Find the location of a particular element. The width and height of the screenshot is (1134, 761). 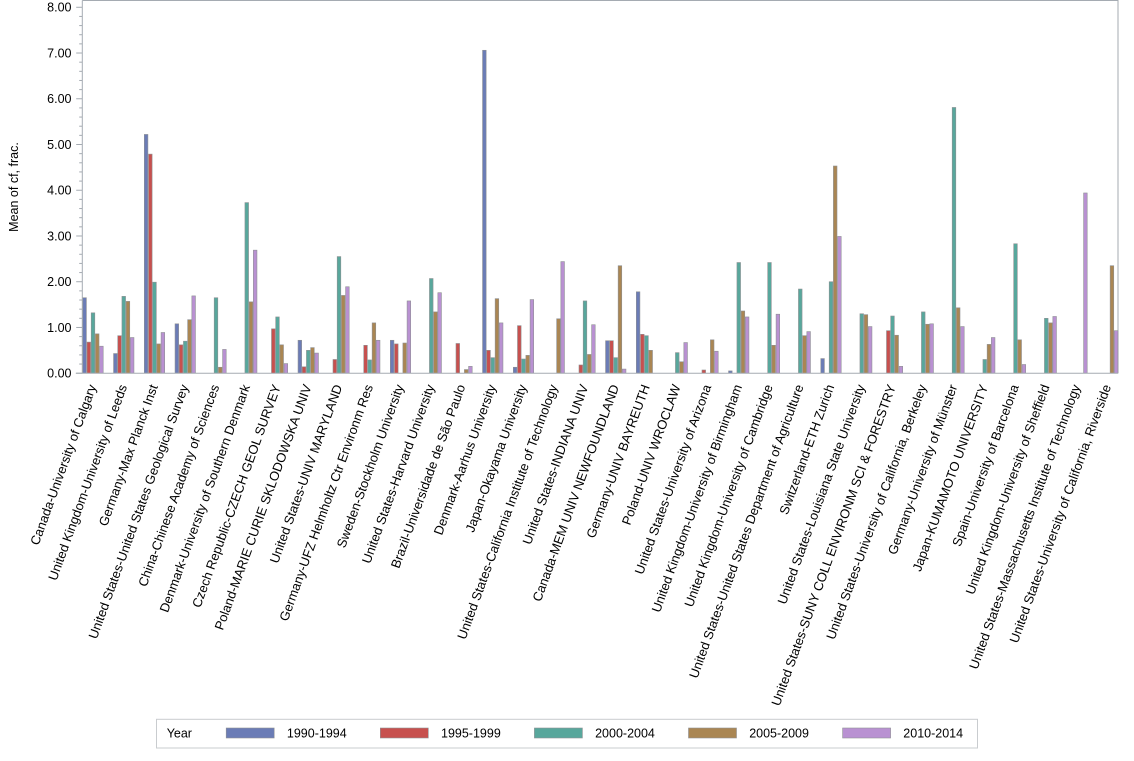

svg-text: 6.00 is located at coordinates (59, 99).